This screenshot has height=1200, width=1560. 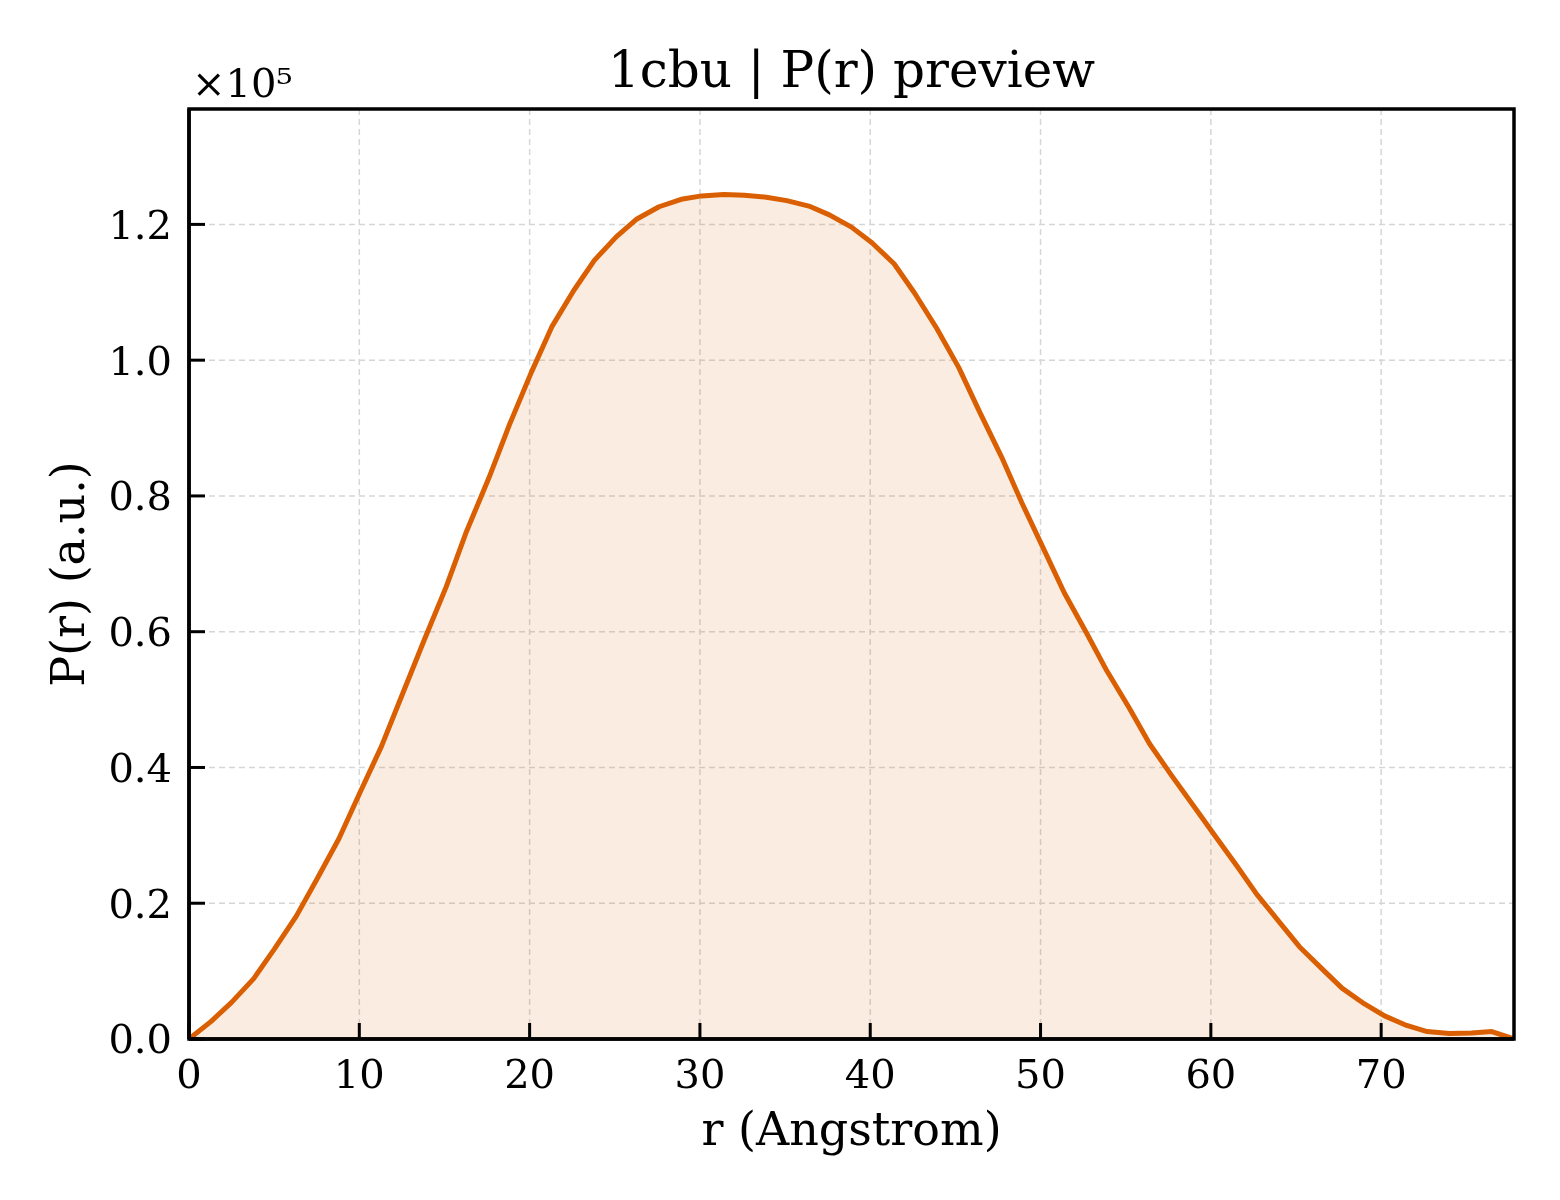 What do you see at coordinates (242, 83) in the screenshot?
I see `text: ×10⁵` at bounding box center [242, 83].